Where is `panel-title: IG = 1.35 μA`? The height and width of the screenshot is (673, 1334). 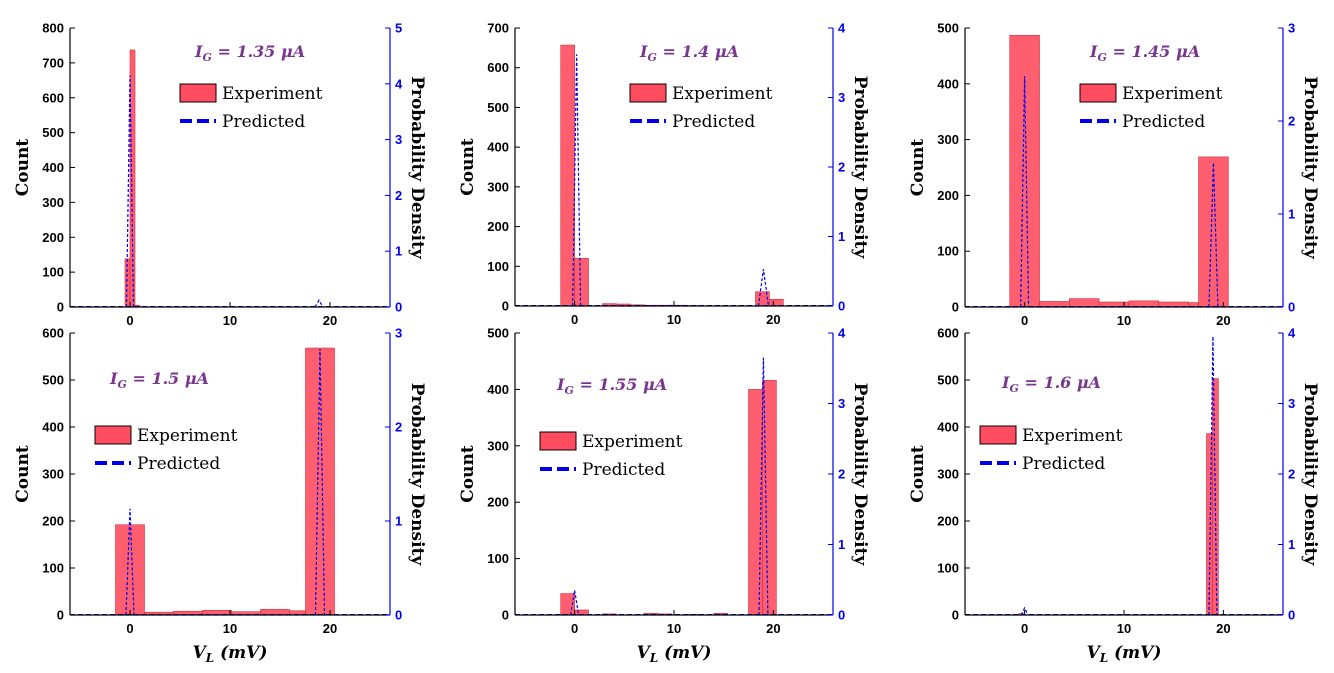
panel-title: IG = 1.35 μA is located at coordinates (249, 53).